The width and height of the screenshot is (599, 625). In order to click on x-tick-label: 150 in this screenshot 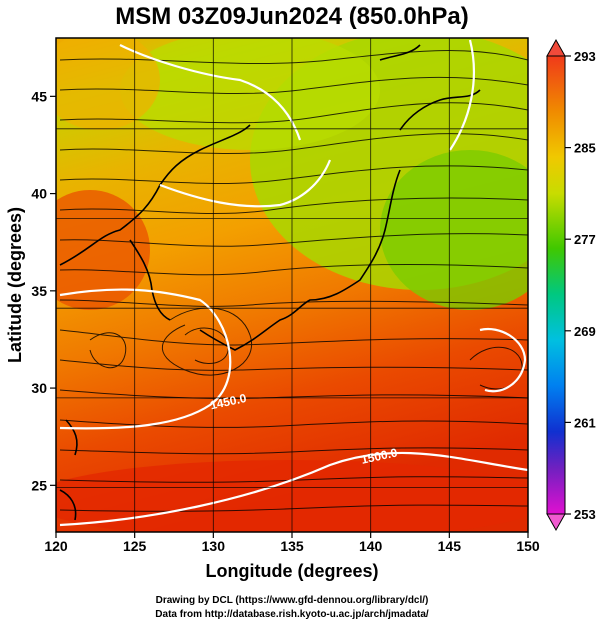, I will do `click(528, 546)`.